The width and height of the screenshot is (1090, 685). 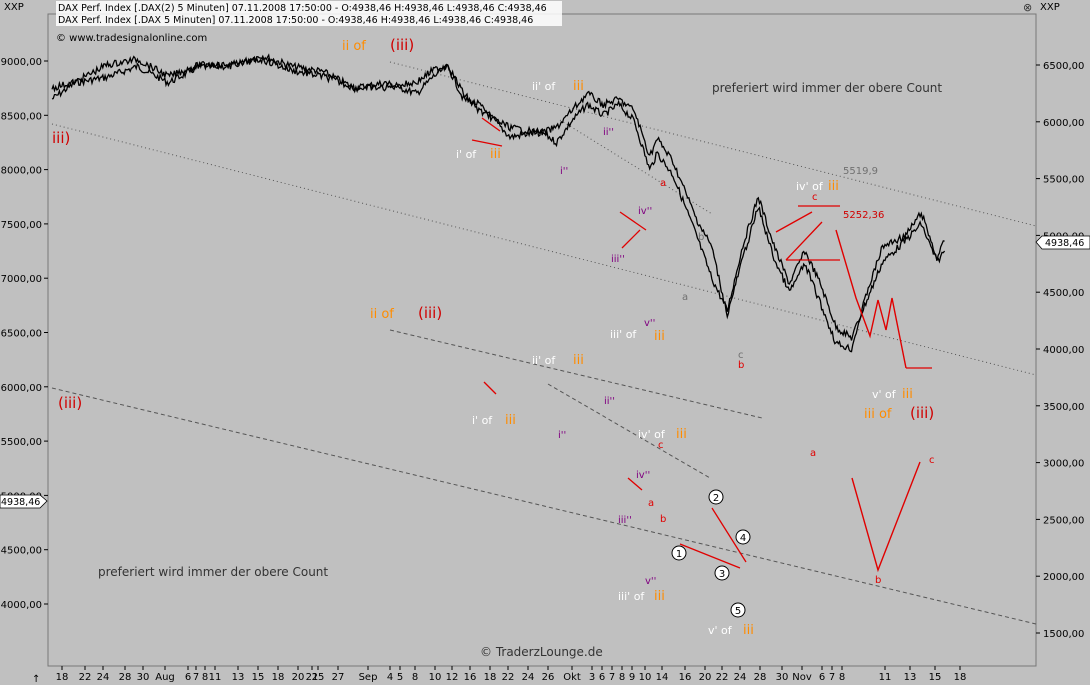 I want to click on x-tick-label: 6, so click(x=602, y=677).